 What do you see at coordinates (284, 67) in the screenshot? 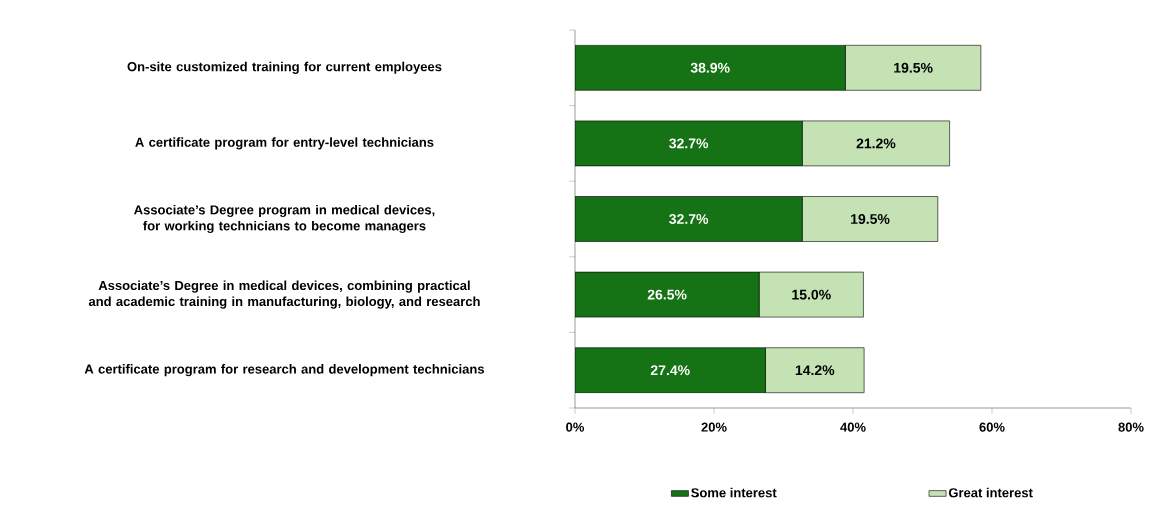
I see `y-tick-label: On-site customized training for current employees` at bounding box center [284, 67].